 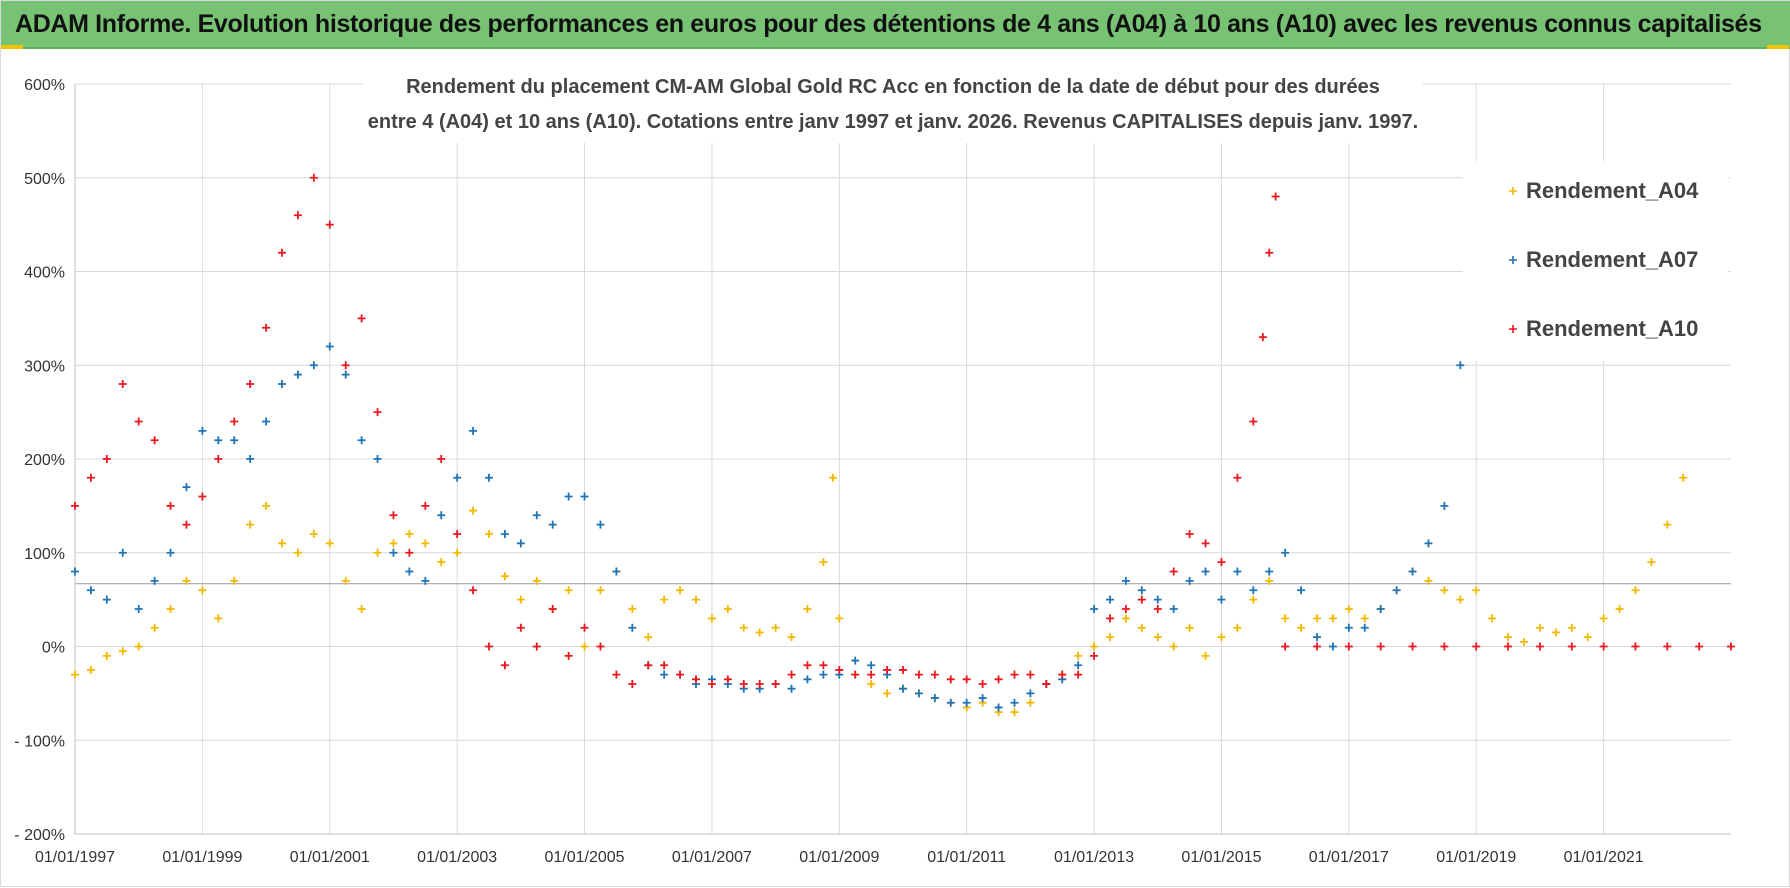 What do you see at coordinates (1513, 329) in the screenshot?
I see `legend-marker-a10` at bounding box center [1513, 329].